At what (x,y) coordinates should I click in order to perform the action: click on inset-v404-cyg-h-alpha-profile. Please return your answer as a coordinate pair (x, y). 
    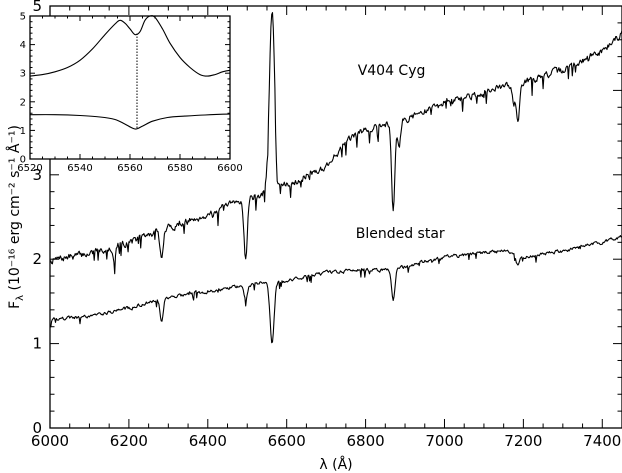
    Looking at the image, I should click on (130, 46).